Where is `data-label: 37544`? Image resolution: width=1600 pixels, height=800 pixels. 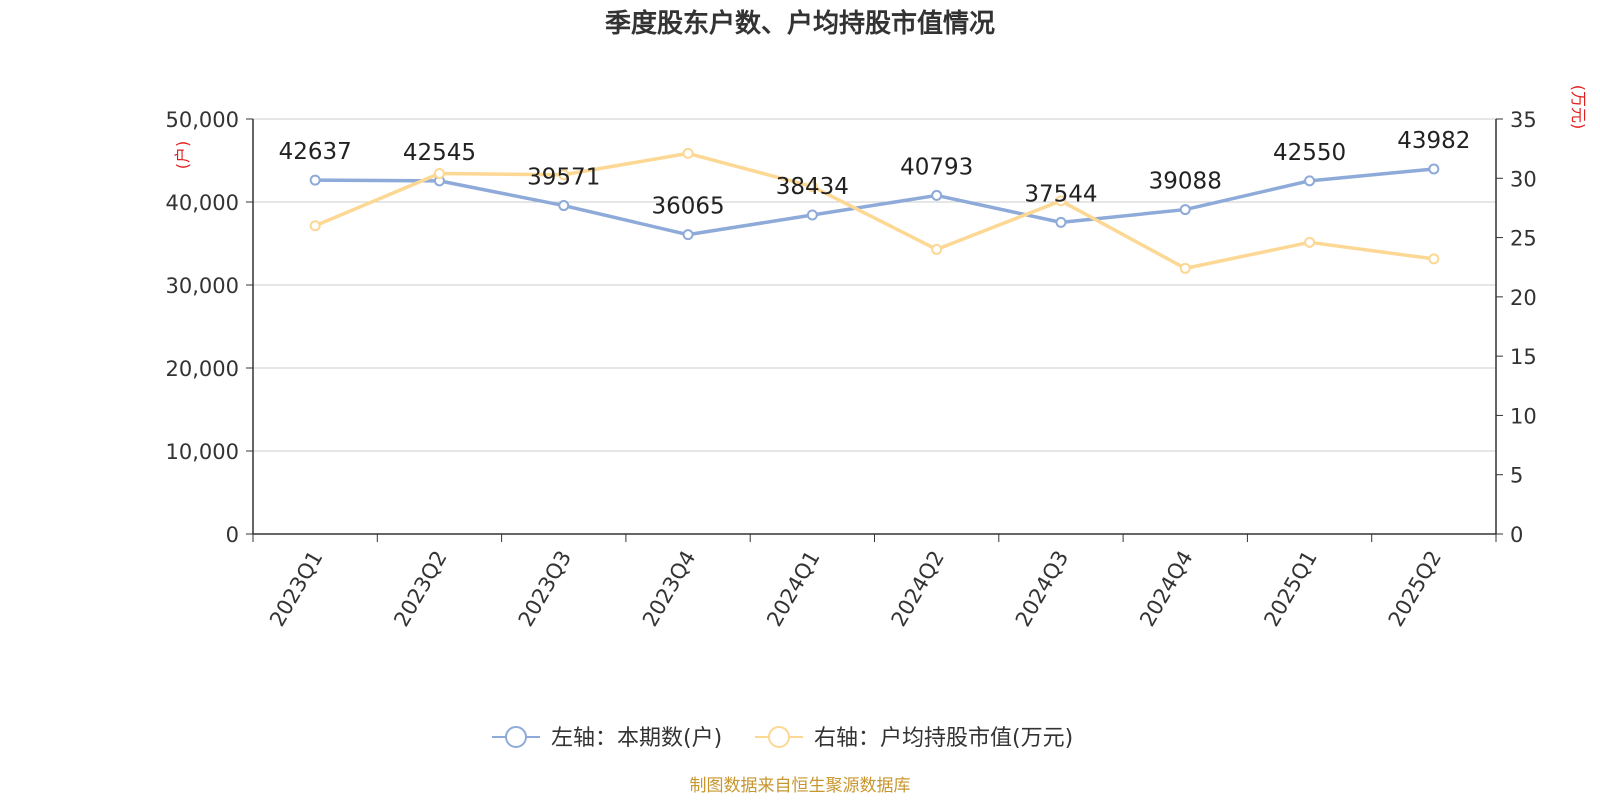
data-label: 37544 is located at coordinates (1060, 194).